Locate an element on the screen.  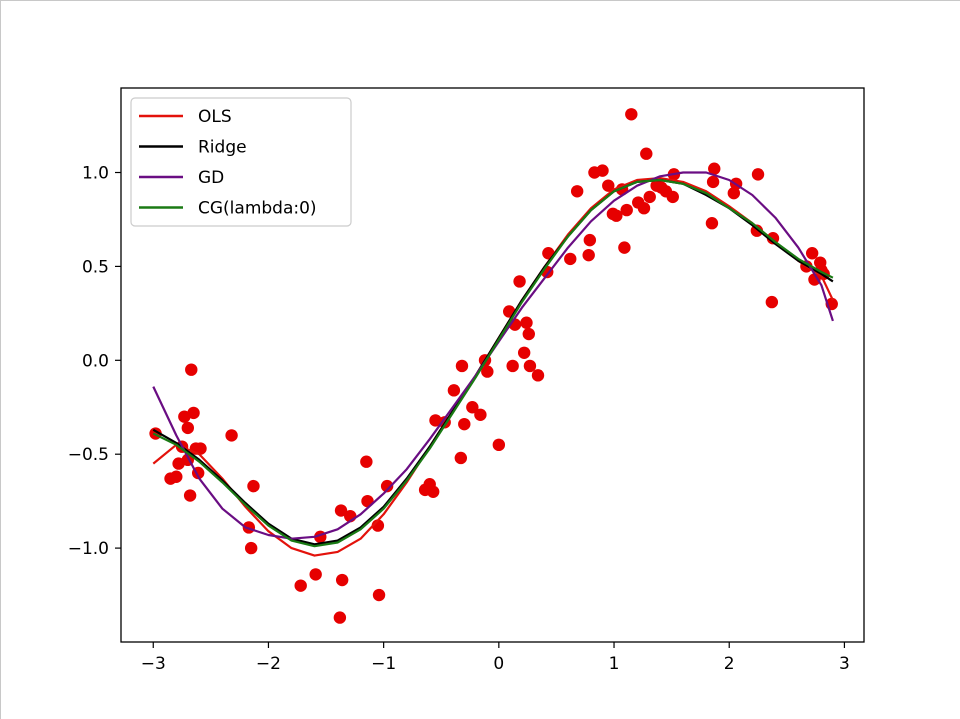
x-tick-label: −1 is located at coordinates (383, 664).